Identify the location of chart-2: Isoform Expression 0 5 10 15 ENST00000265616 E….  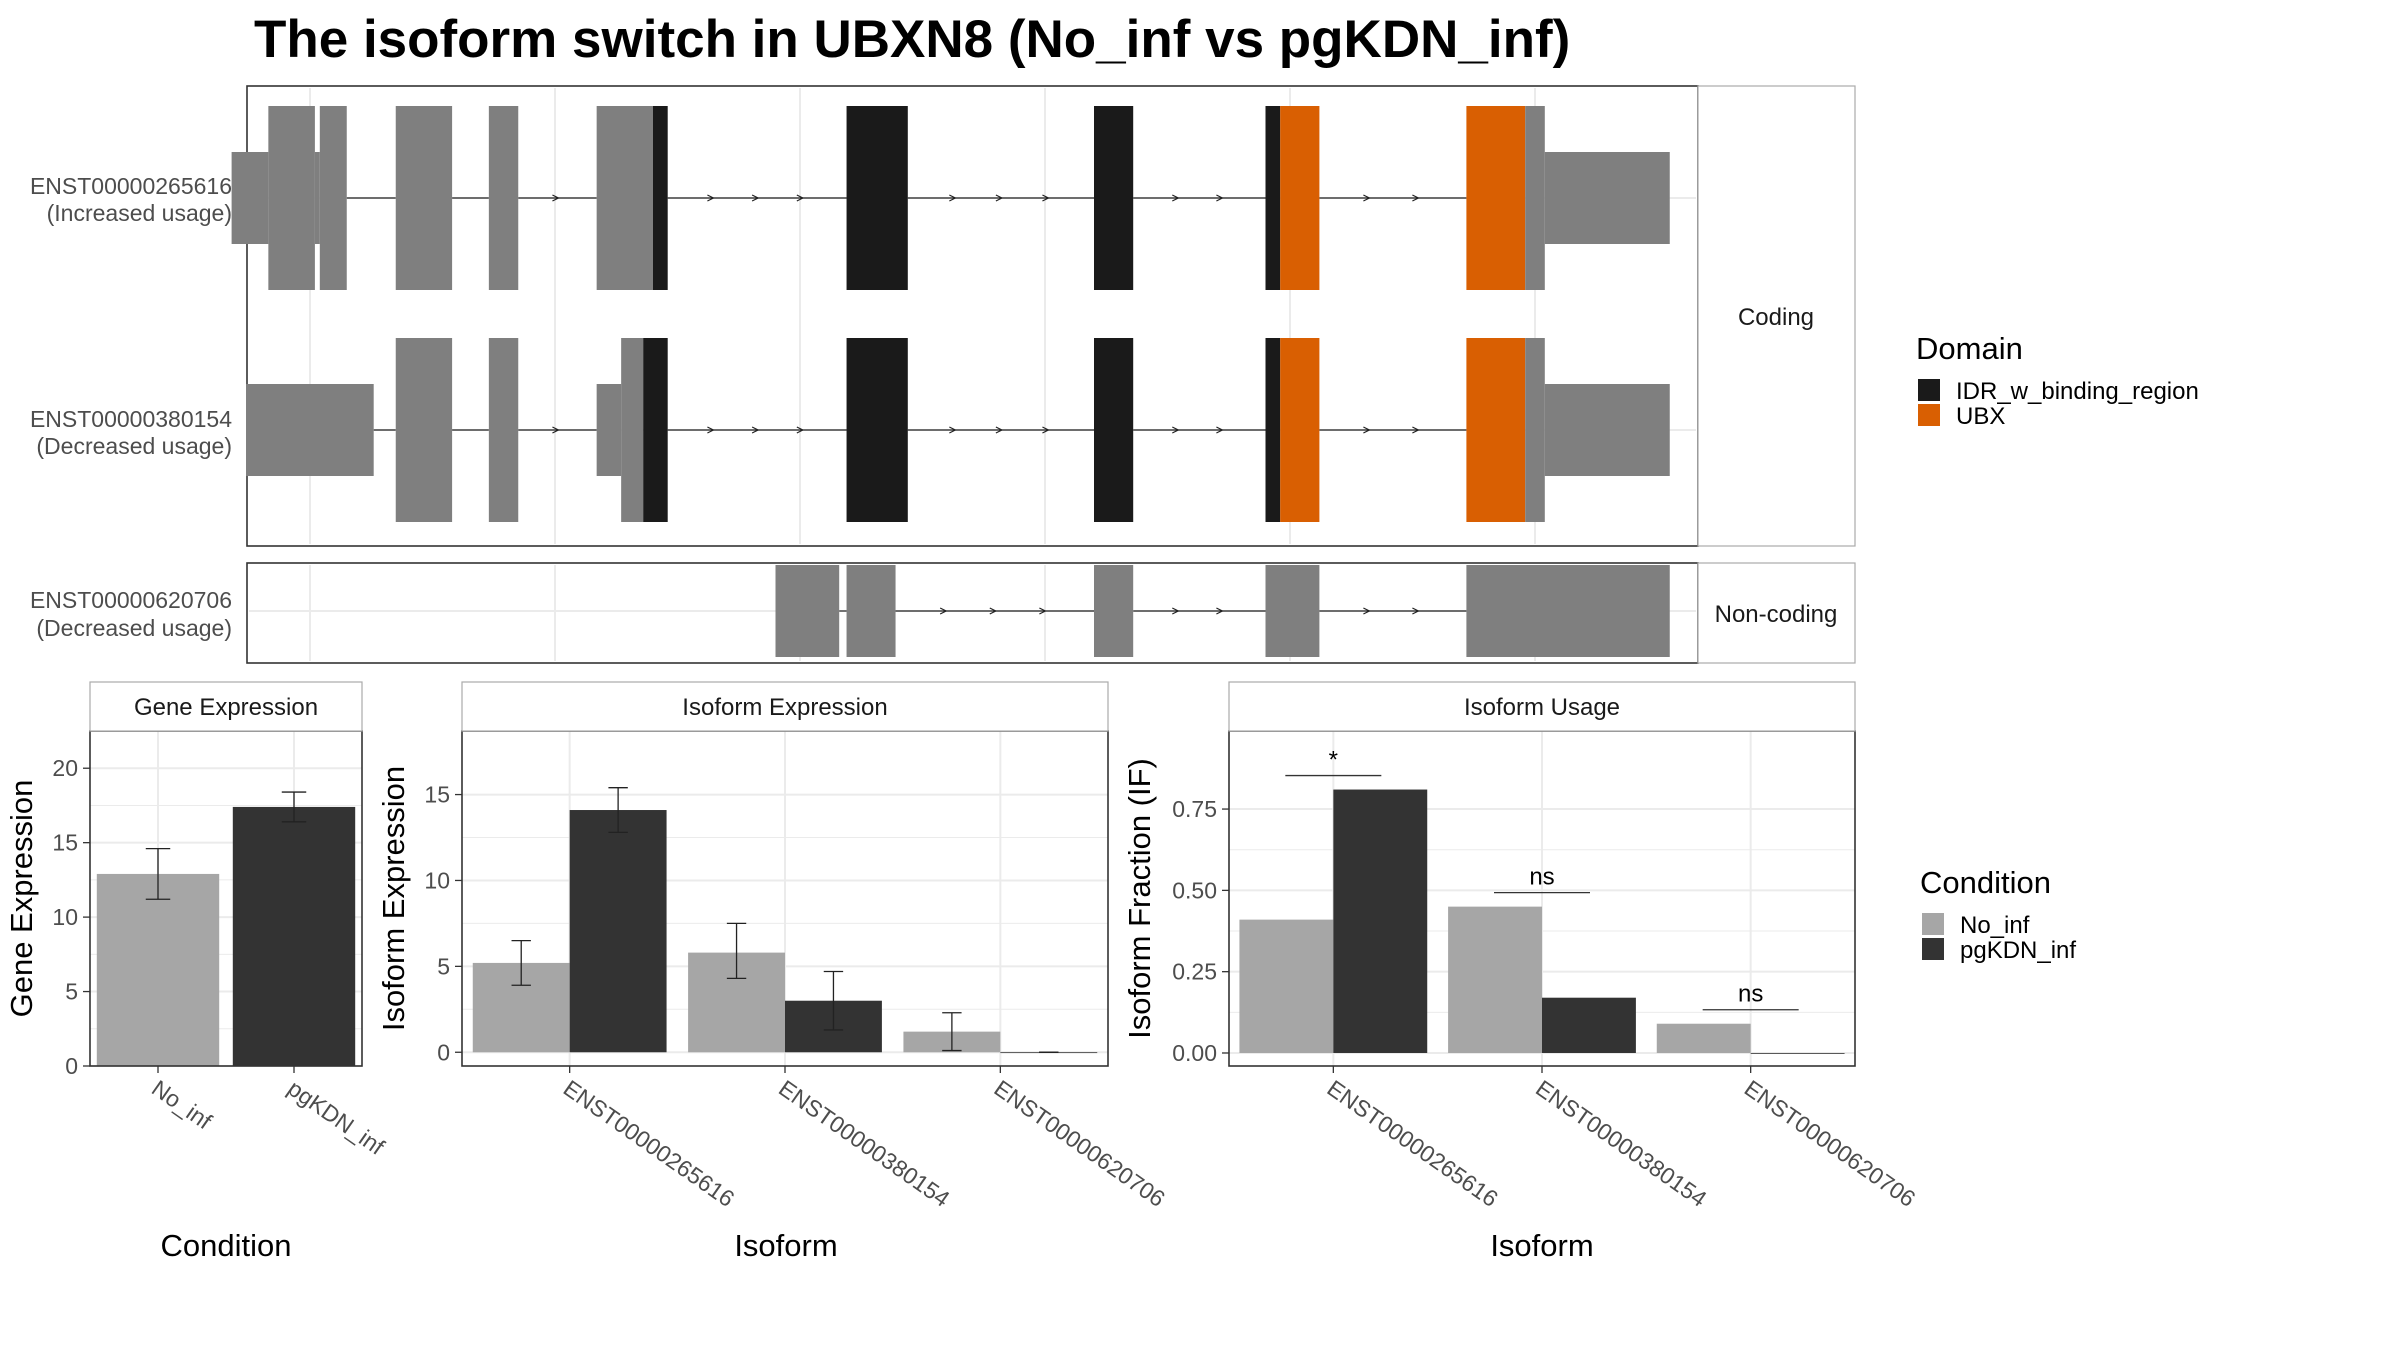
(773, 972).